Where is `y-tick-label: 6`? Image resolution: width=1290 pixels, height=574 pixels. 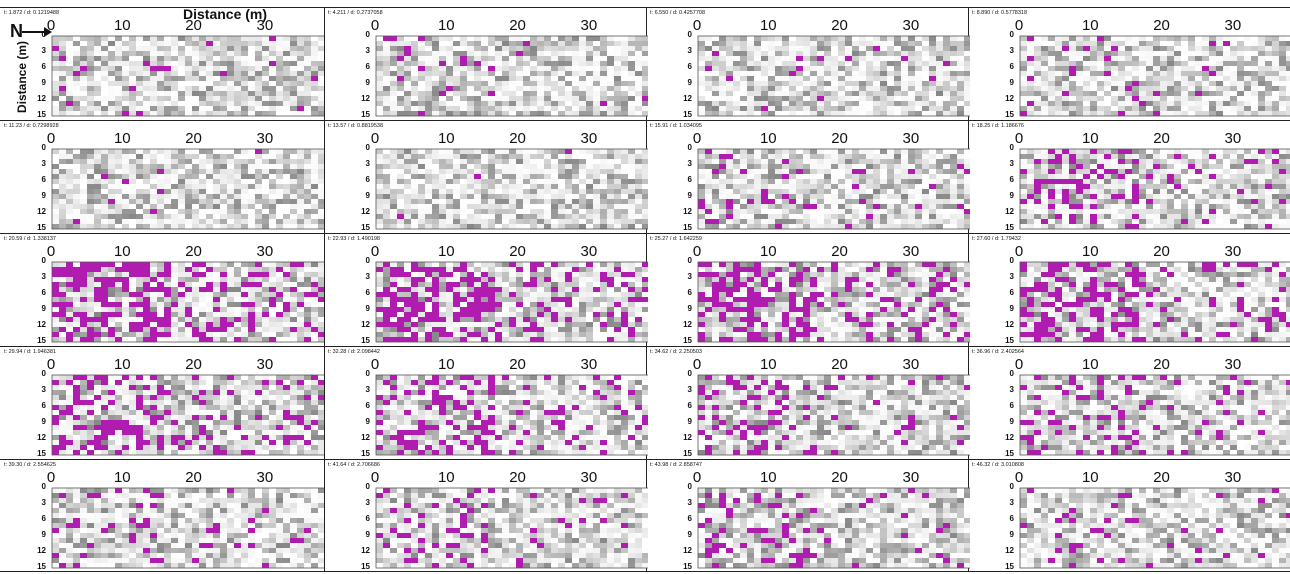 y-tick-label: 6 is located at coordinates (43, 179).